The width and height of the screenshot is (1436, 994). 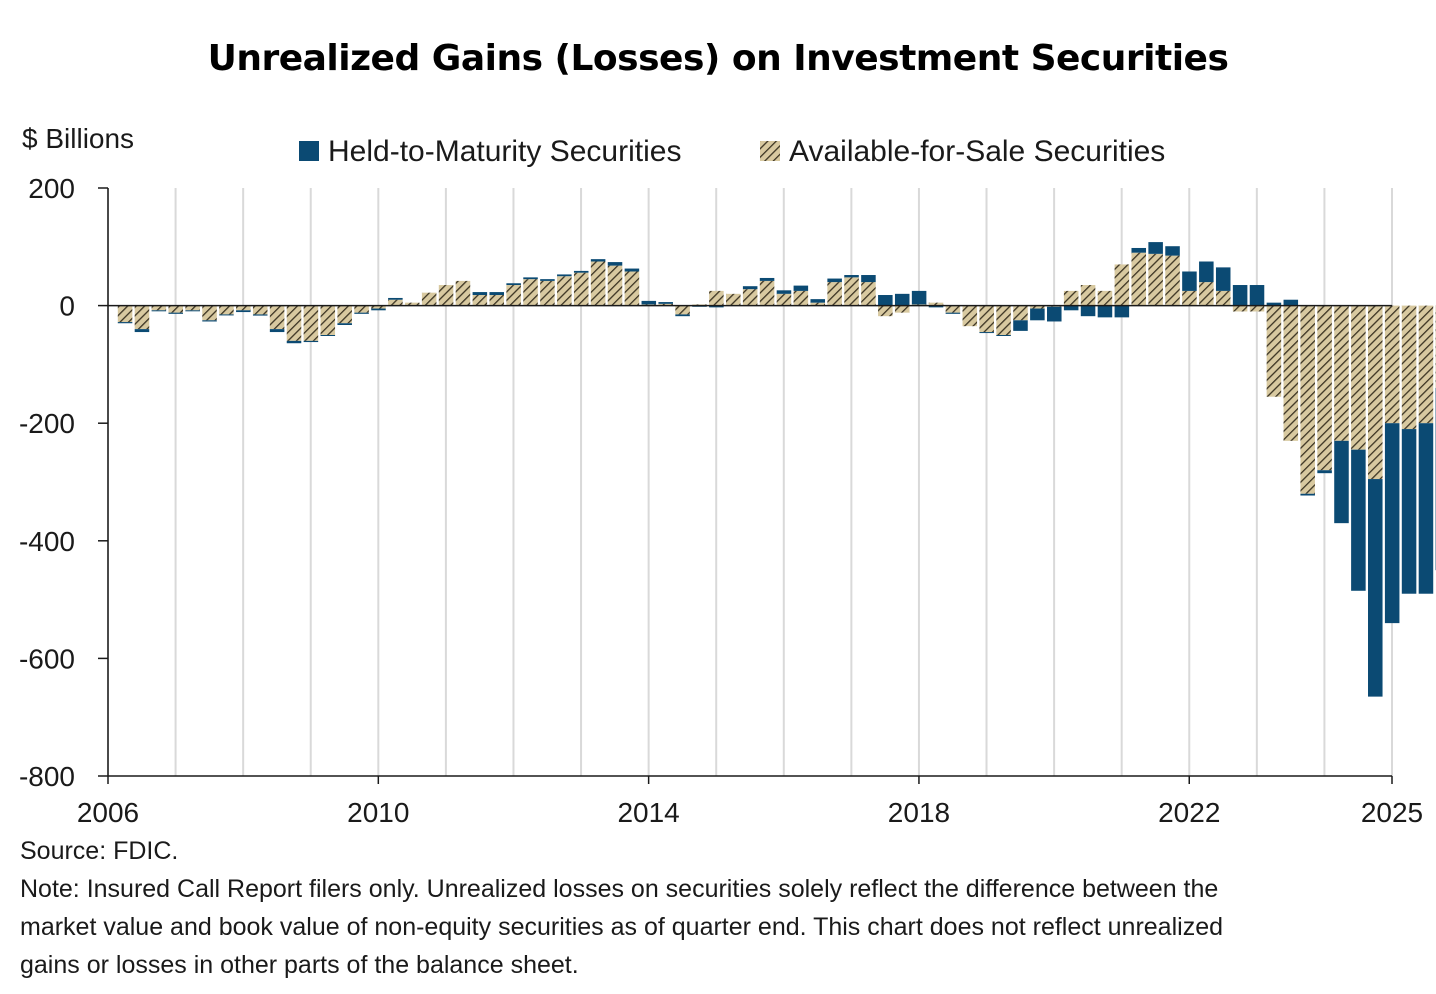 What do you see at coordinates (309, 151) in the screenshot?
I see `legend-swatch-htm` at bounding box center [309, 151].